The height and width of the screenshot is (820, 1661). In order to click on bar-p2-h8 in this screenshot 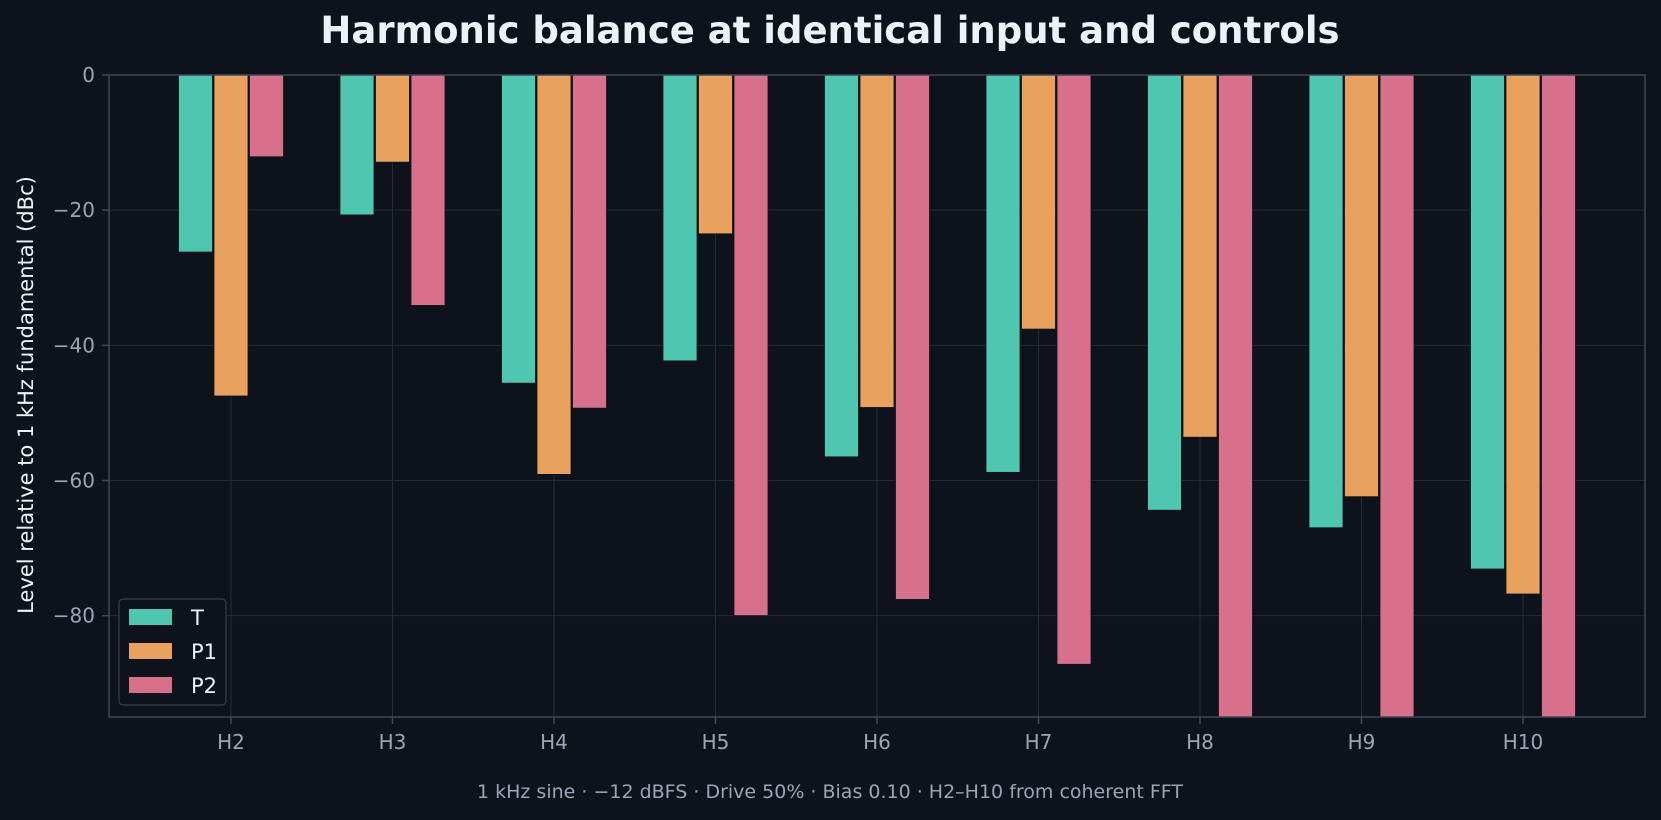, I will do `click(1235, 396)`.